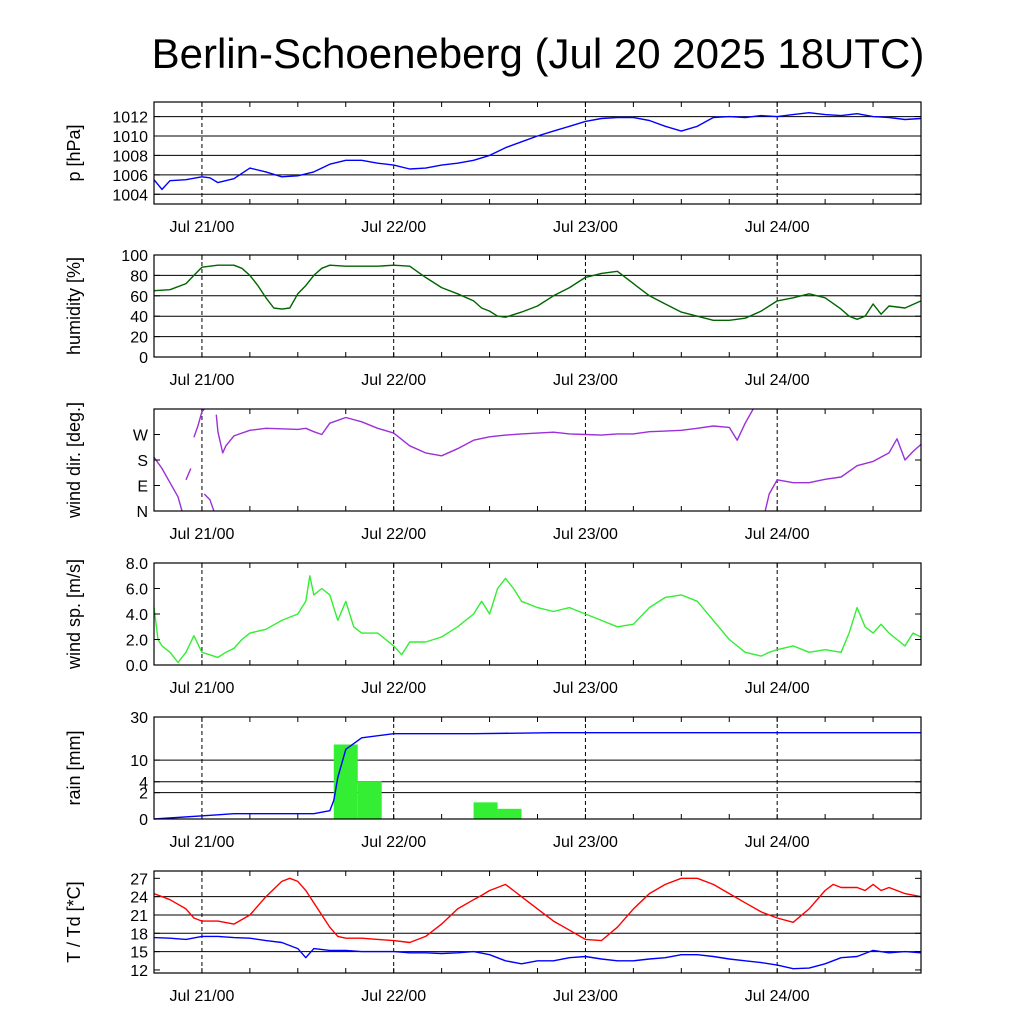 Image resolution: width=1024 pixels, height=1024 pixels. What do you see at coordinates (137, 615) in the screenshot?
I see `y-tick-label: 4.0` at bounding box center [137, 615].